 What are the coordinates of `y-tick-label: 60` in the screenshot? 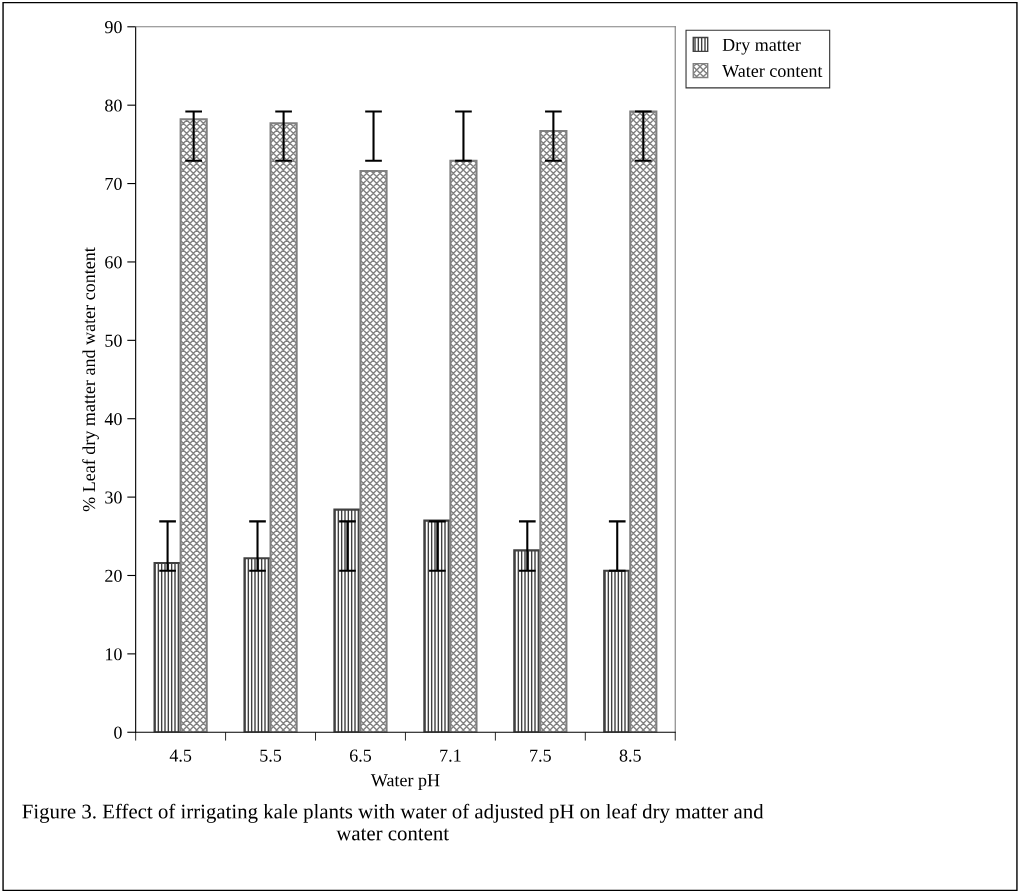 It's located at (113, 262).